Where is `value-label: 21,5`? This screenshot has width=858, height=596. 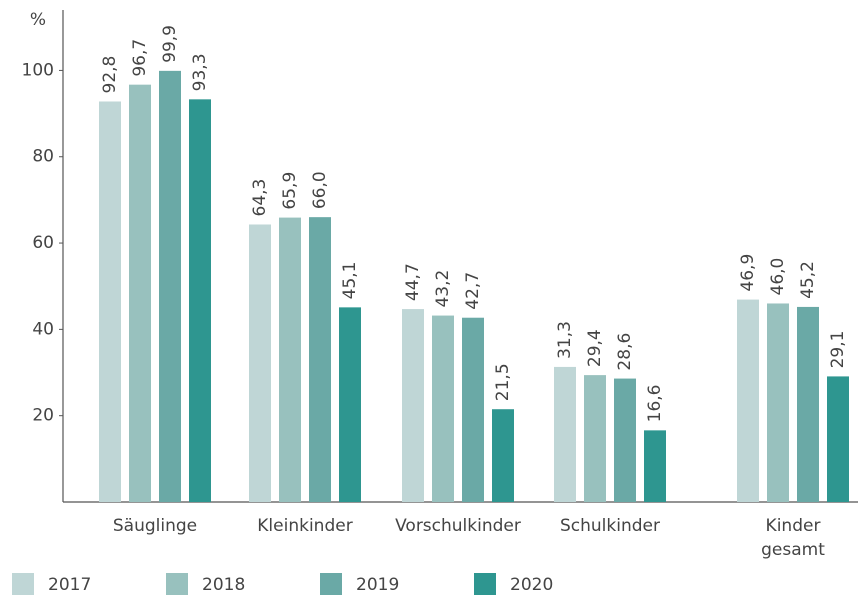 value-label: 21,5 is located at coordinates (503, 382).